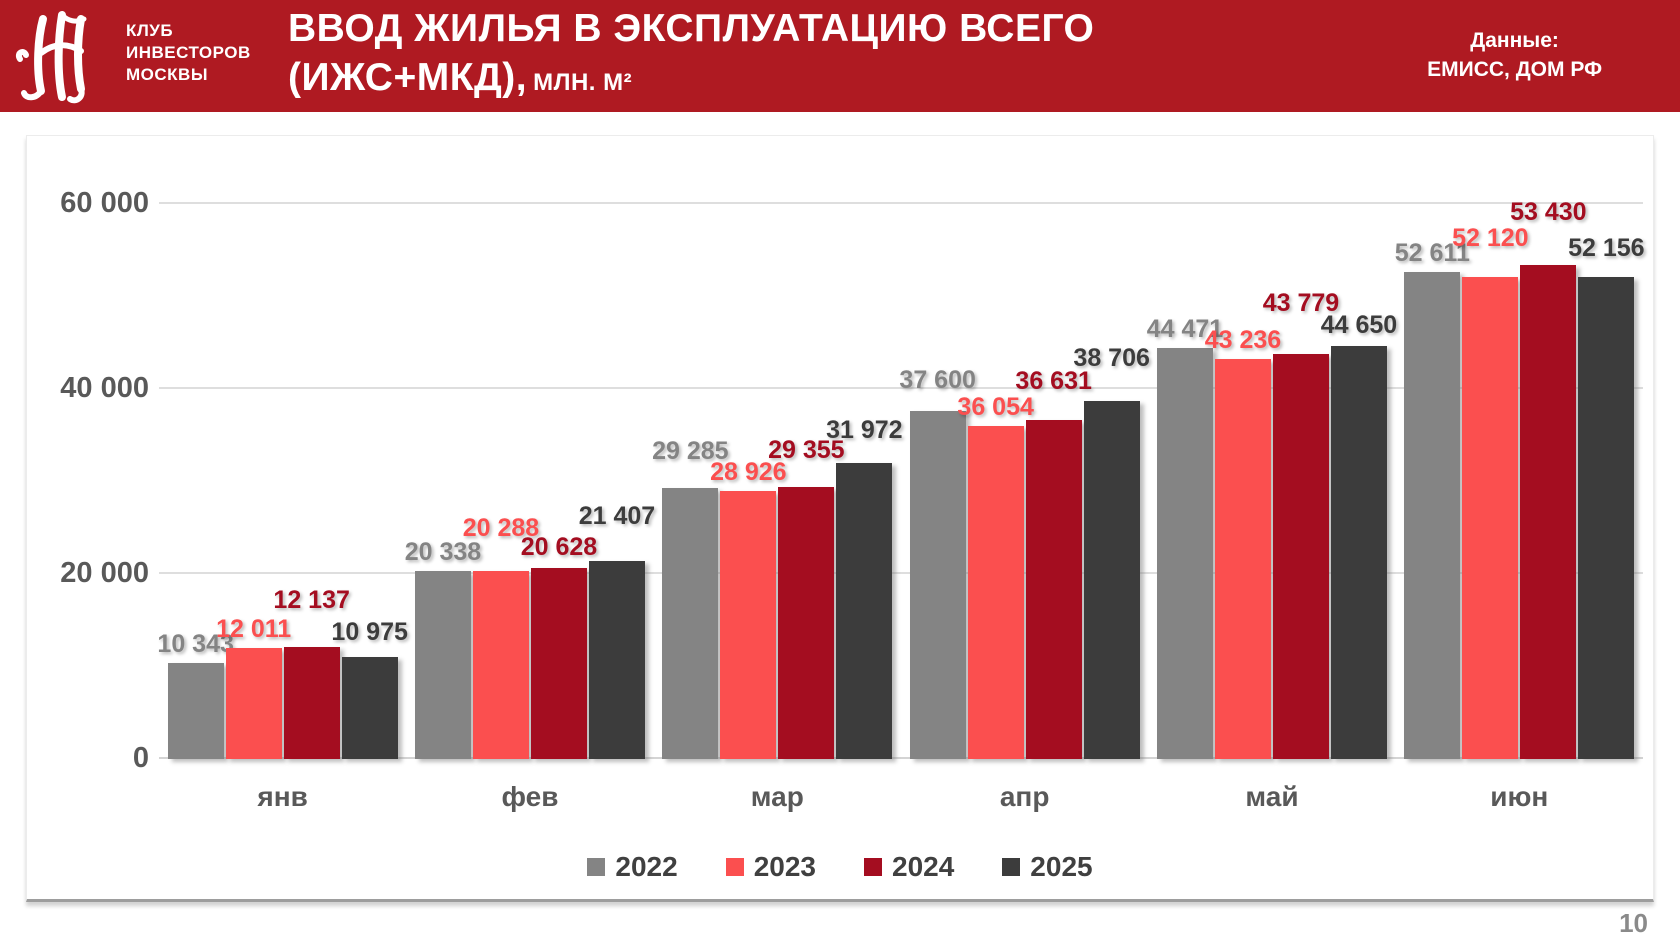 The image size is (1680, 945). I want to click on legend-label-2025: 2025, so click(1061, 866).